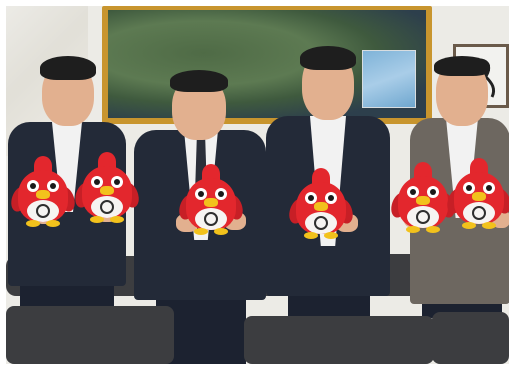 This screenshot has width=515, height=370. What do you see at coordinates (339, 340) in the screenshot?
I see `sofa-seat-middle` at bounding box center [339, 340].